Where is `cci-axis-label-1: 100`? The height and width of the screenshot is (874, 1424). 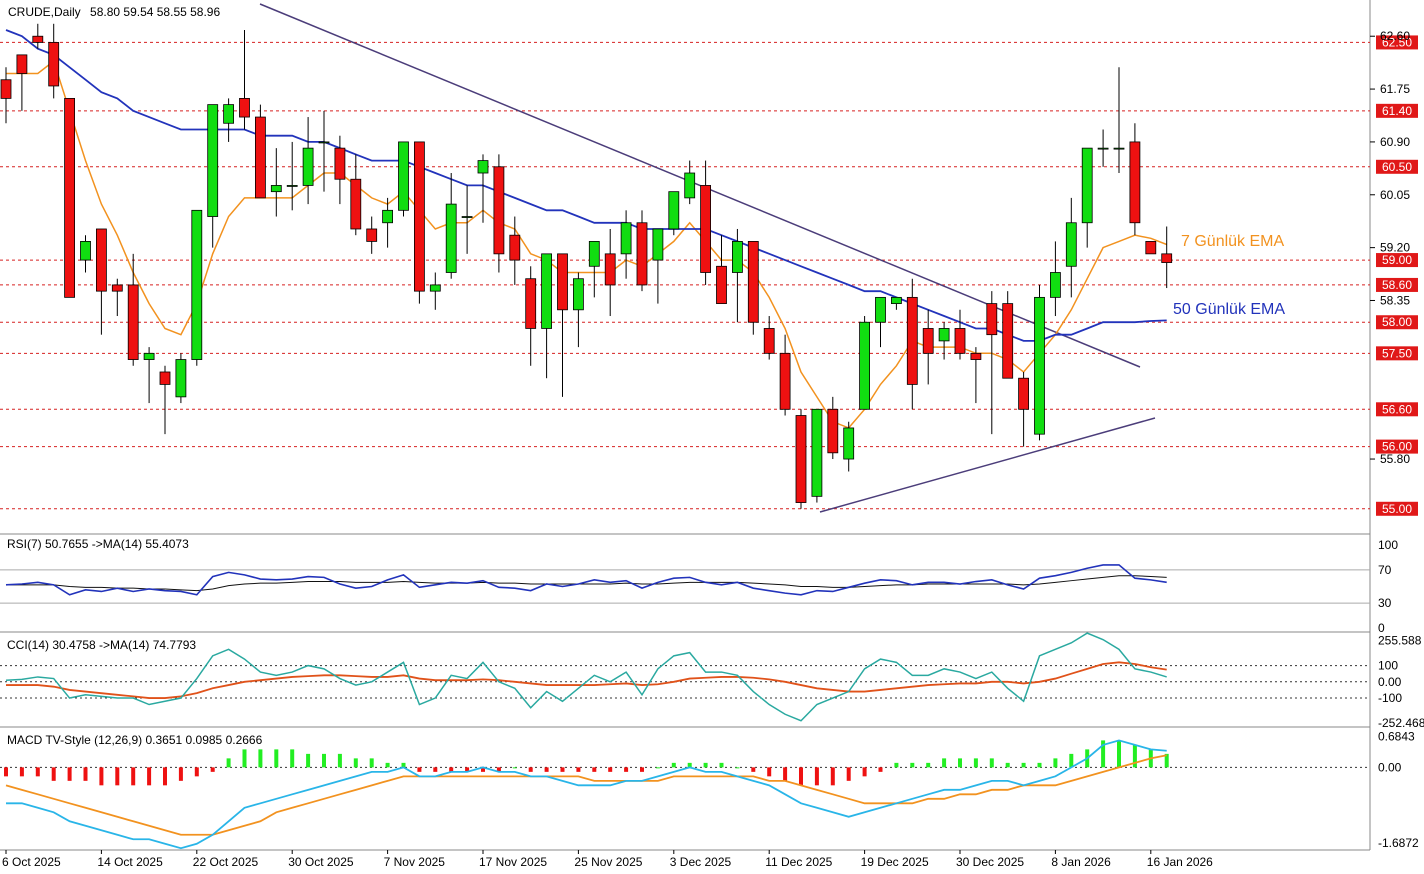
cci-axis-label-1: 100 is located at coordinates (1388, 666).